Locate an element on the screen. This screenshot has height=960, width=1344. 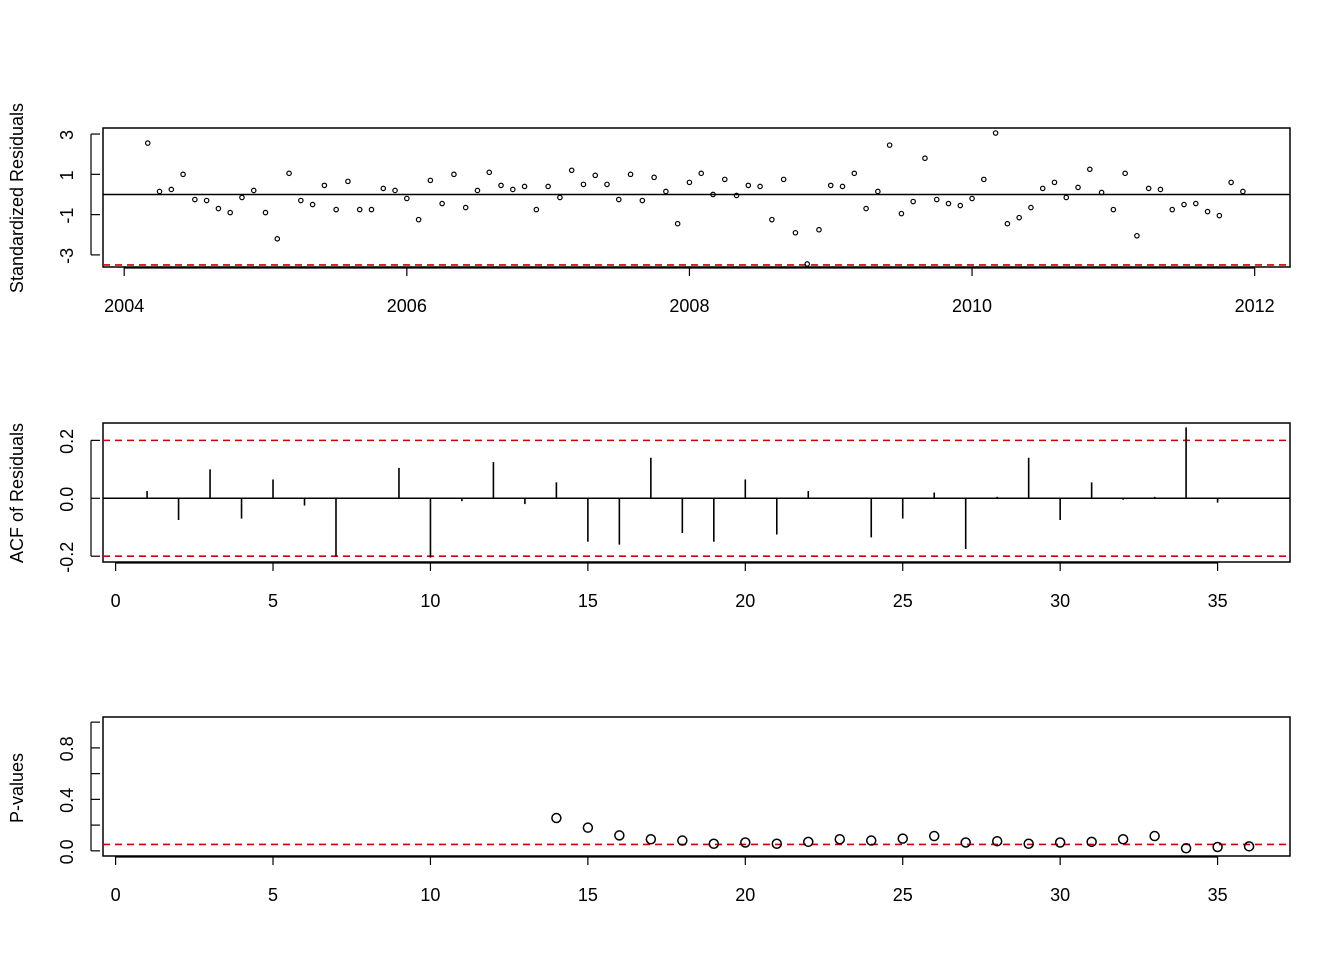
x-tick-label: 2004 is located at coordinates (124, 306).